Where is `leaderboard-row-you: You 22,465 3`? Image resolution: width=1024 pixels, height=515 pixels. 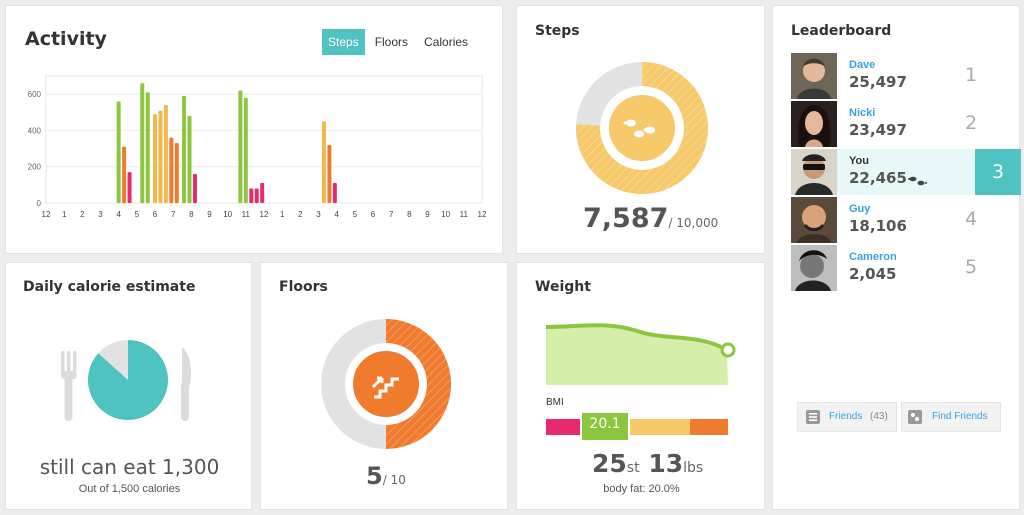 leaderboard-row-you: You 22,465 3 is located at coordinates (906, 172).